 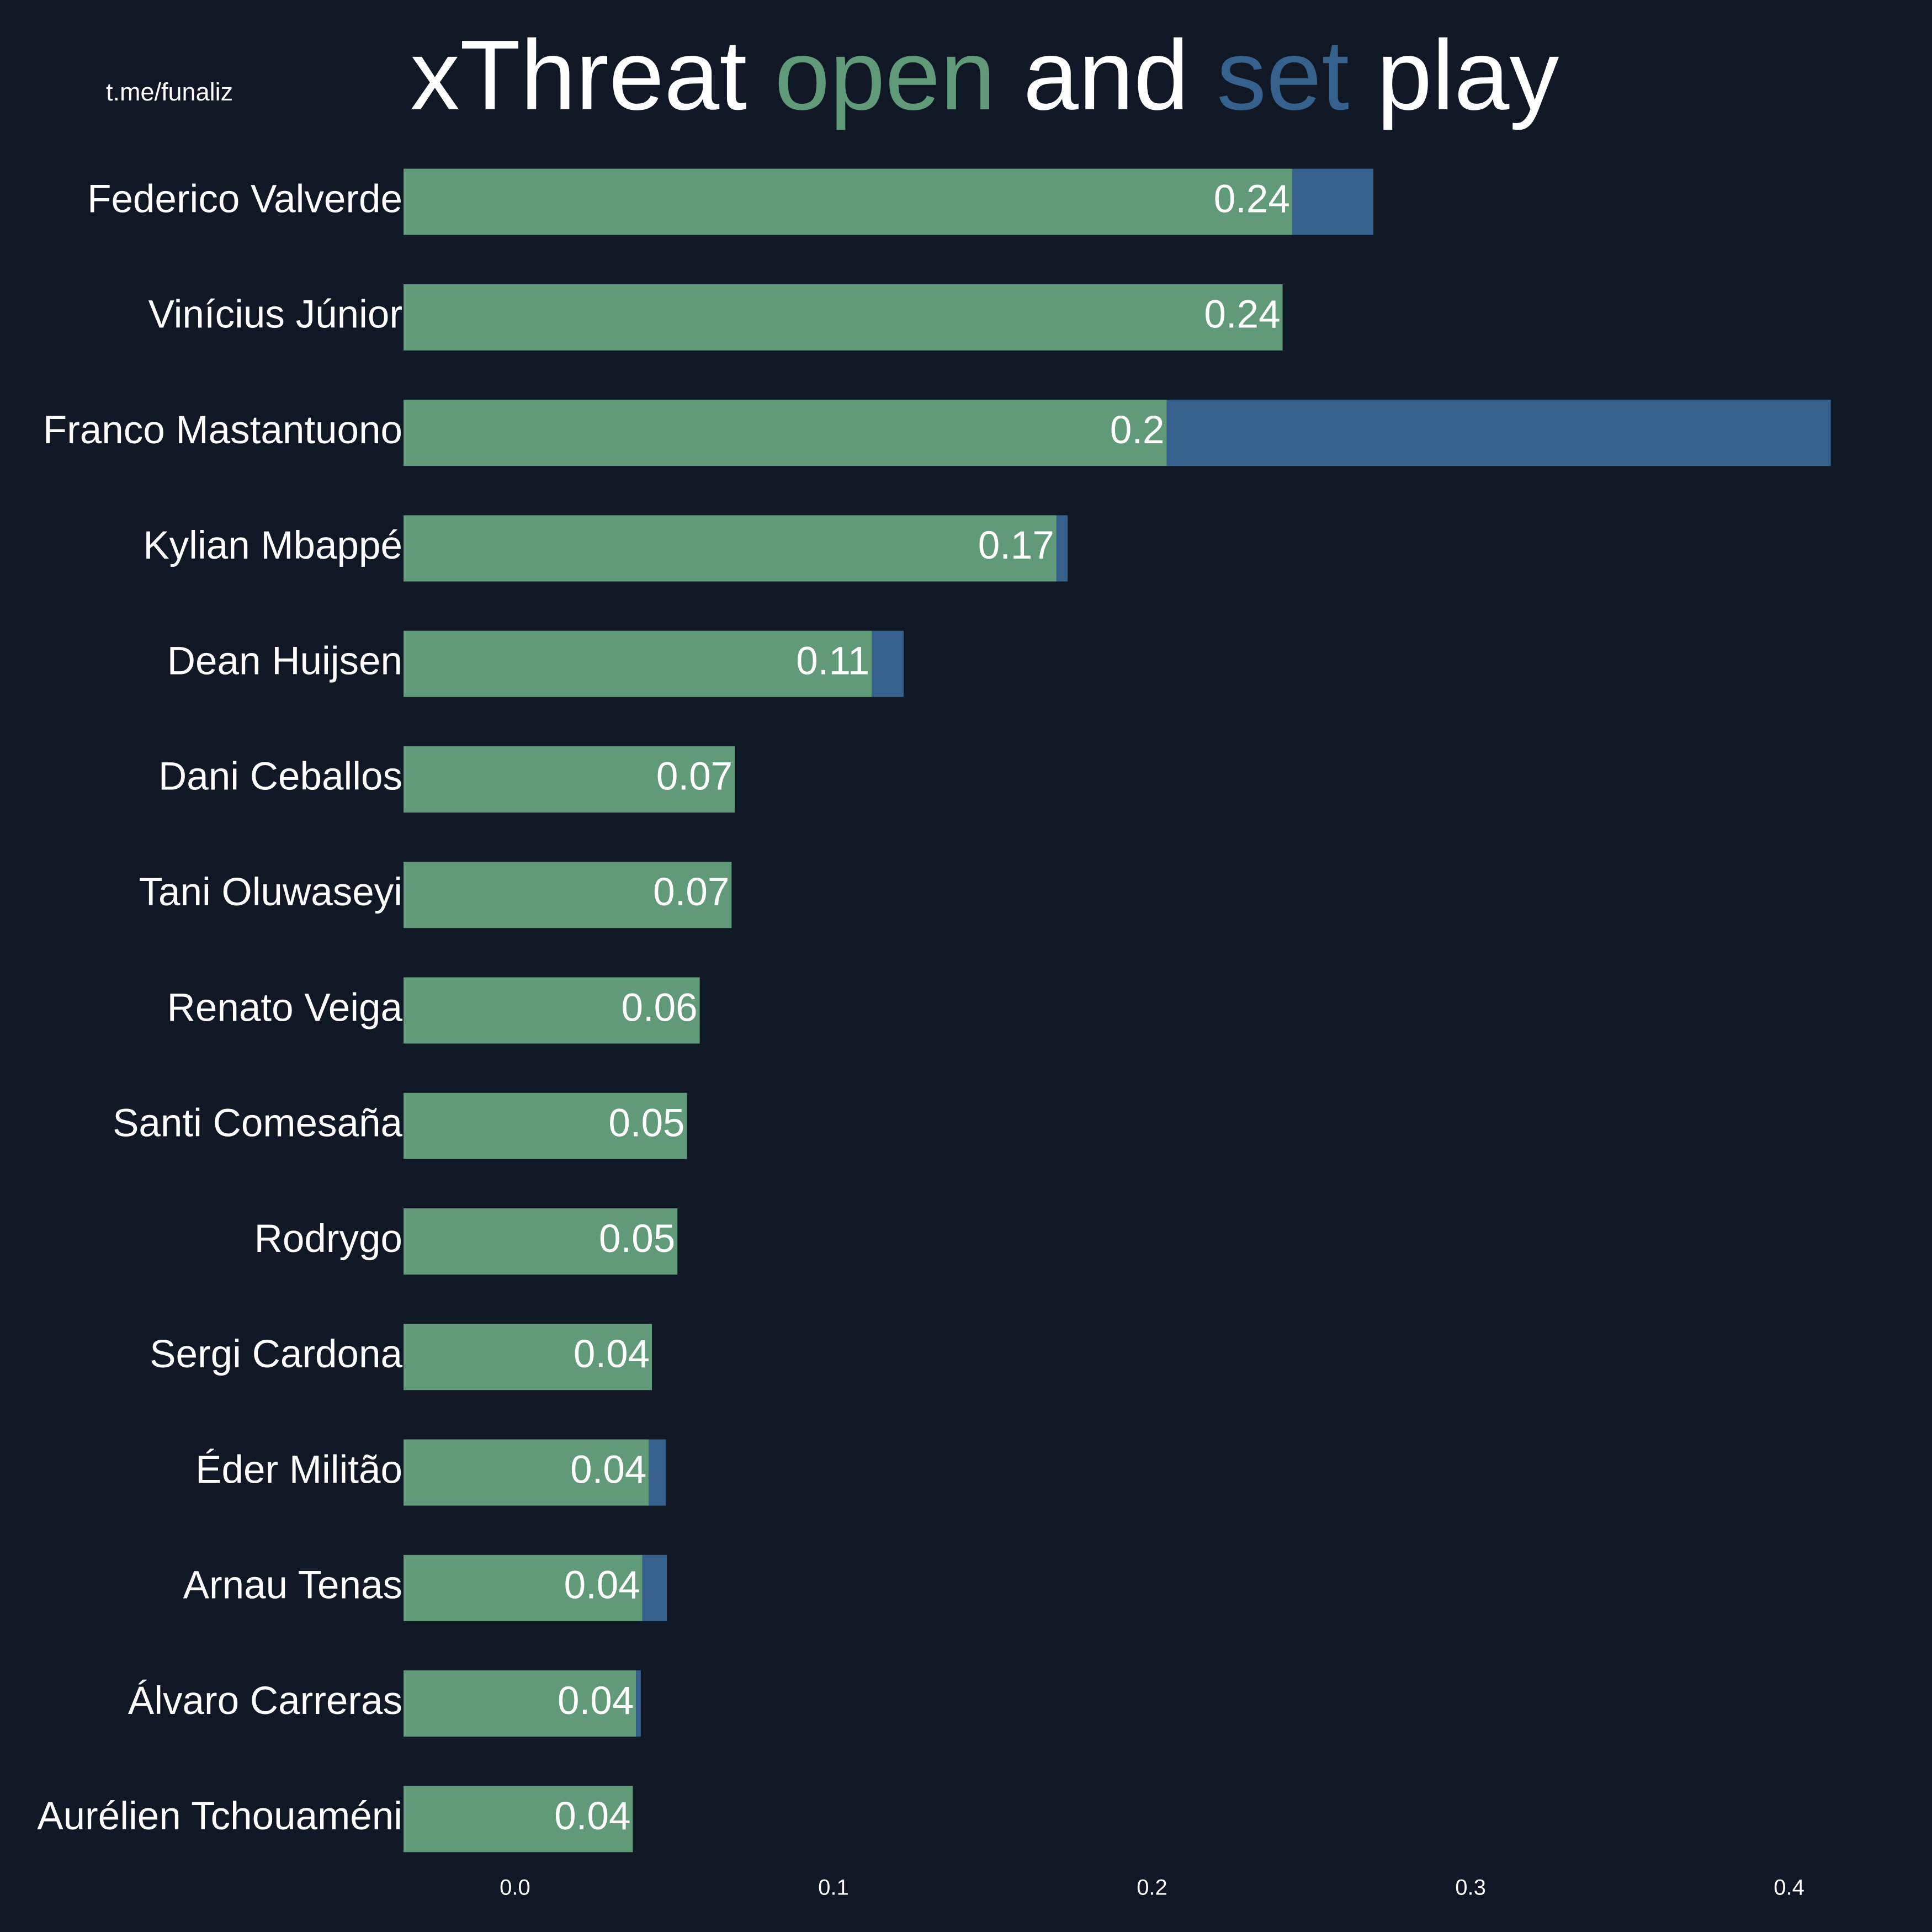 What do you see at coordinates (1471, 1888) in the screenshot?
I see `x-tick-label: 0.3` at bounding box center [1471, 1888].